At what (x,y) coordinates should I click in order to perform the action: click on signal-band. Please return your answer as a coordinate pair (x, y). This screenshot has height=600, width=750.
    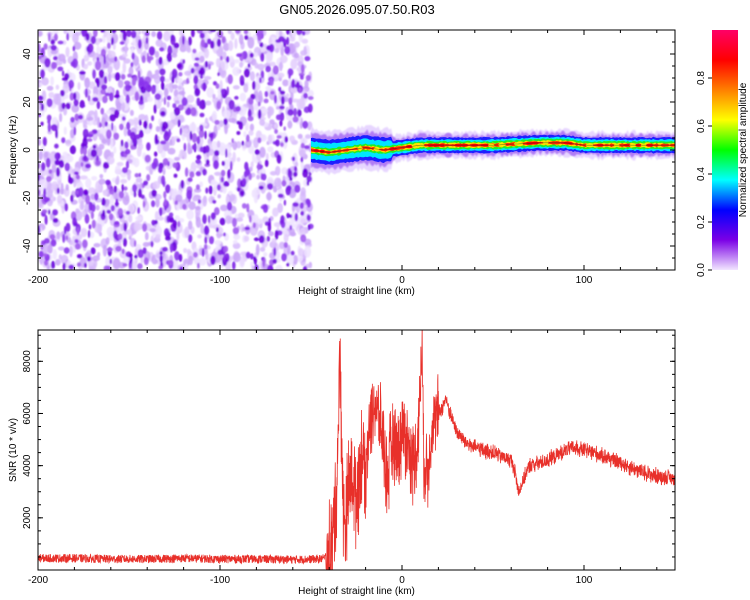
    Looking at the image, I should click on (492, 150).